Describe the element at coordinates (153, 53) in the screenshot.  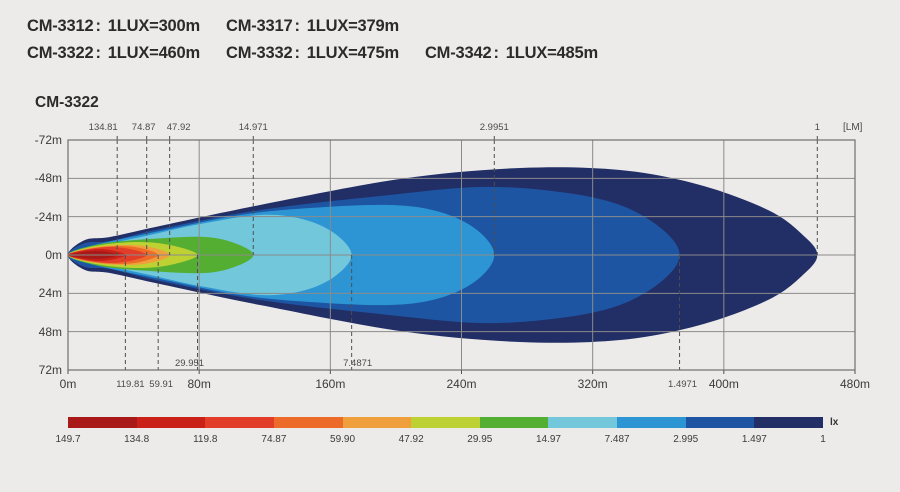
I see `model-lux-distance: 1LUX=460m` at that location.